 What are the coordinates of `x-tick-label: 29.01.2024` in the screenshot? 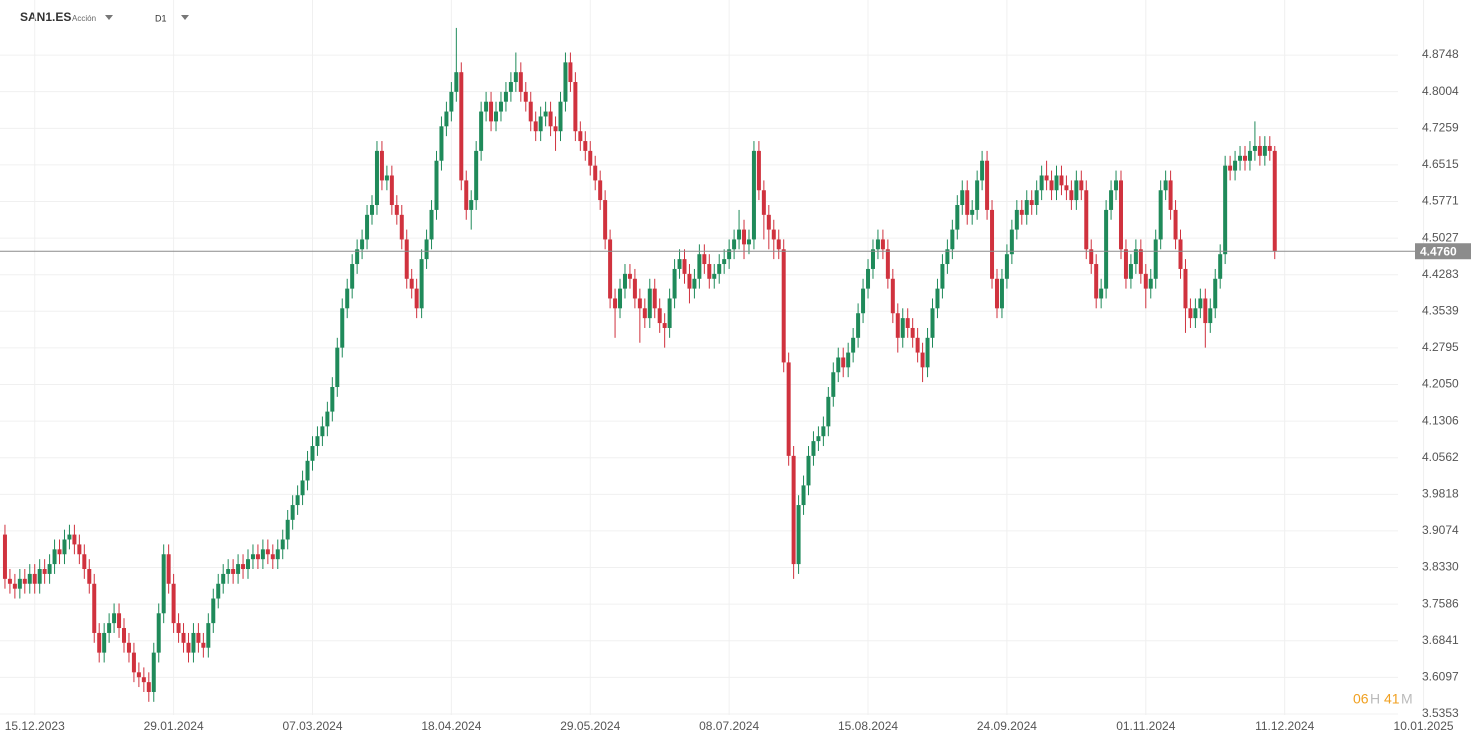 It's located at (174, 726).